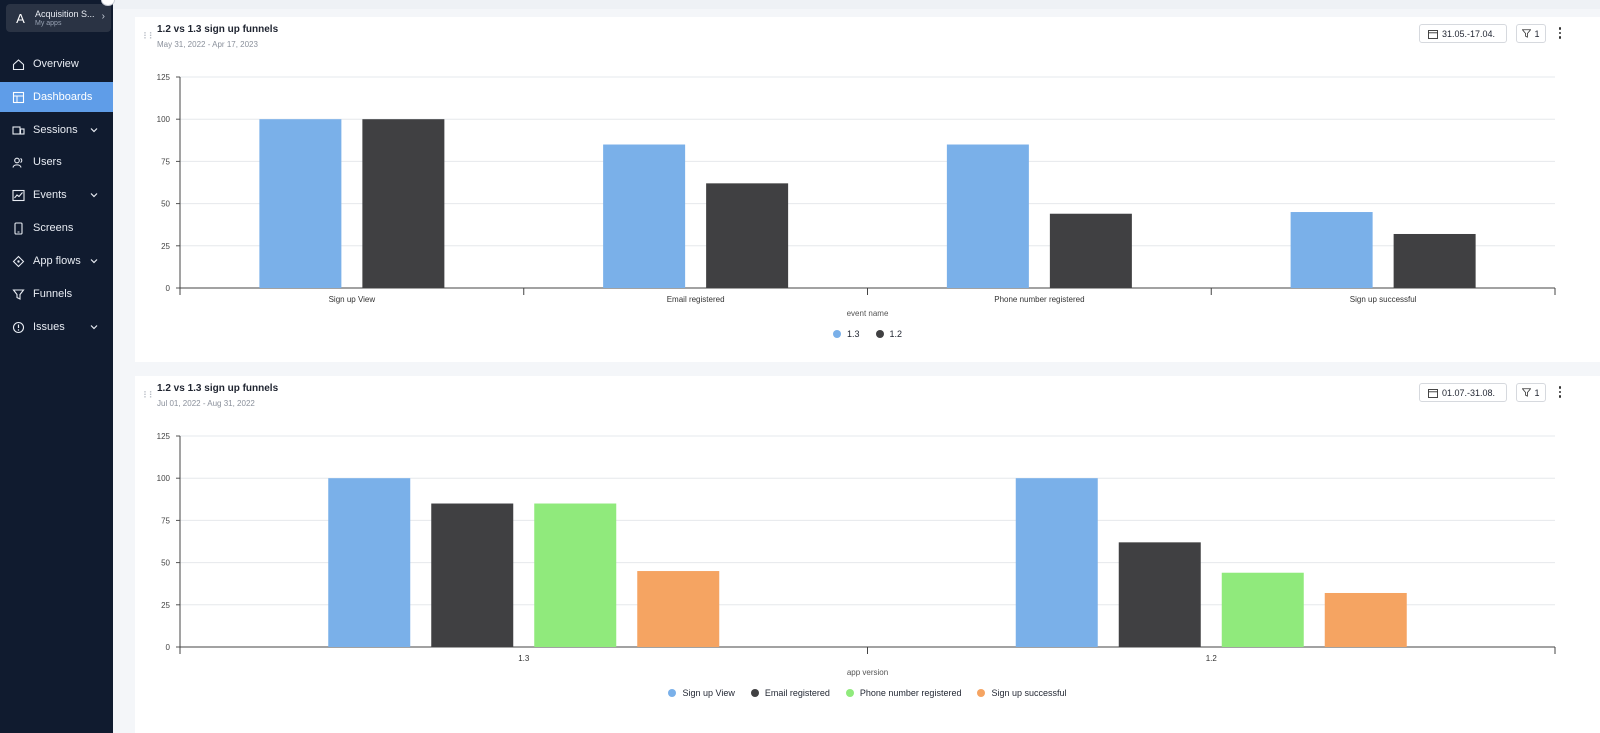 Image resolution: width=1600 pixels, height=733 pixels. Describe the element at coordinates (56, 261) in the screenshot. I see `sidebar-item-app-flows: App flows` at that location.